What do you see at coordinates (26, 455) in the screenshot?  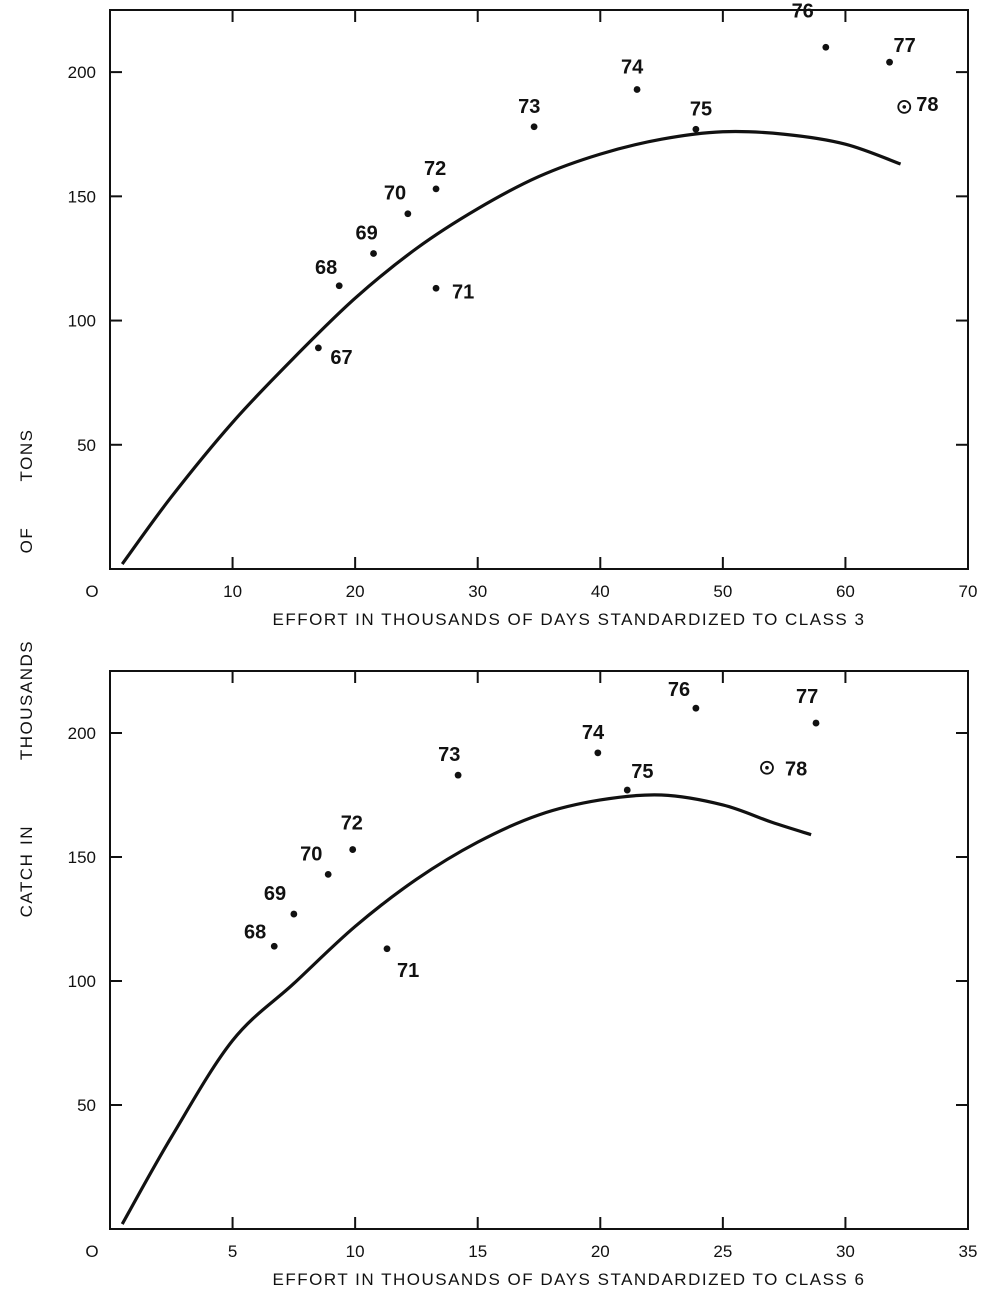 I see `y-axis-label-word: TONS` at bounding box center [26, 455].